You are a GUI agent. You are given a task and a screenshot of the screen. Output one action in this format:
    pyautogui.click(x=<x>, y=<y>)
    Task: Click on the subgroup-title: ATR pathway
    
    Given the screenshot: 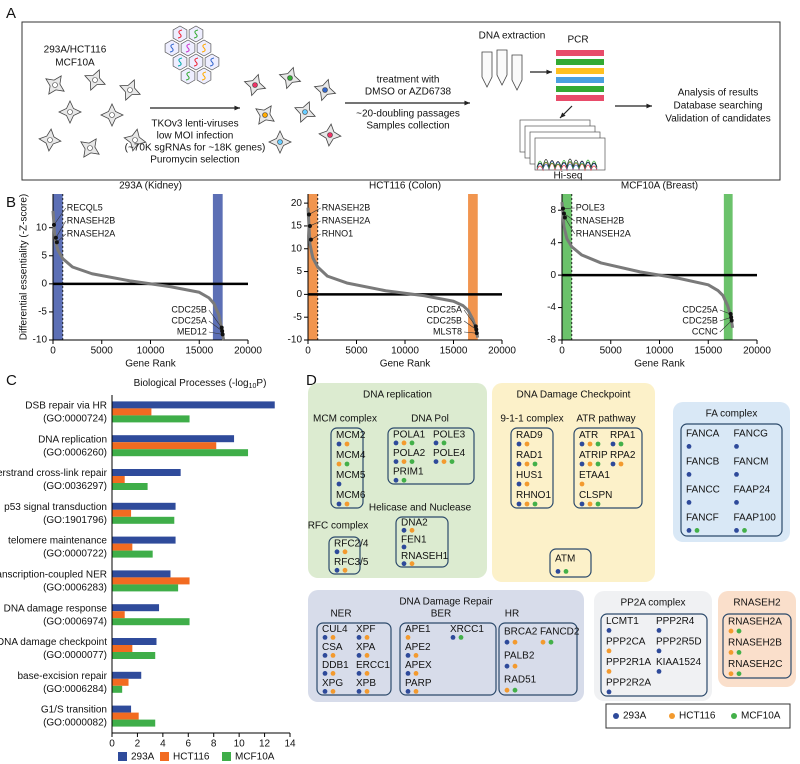 What is the action you would take?
    pyautogui.click(x=605, y=419)
    